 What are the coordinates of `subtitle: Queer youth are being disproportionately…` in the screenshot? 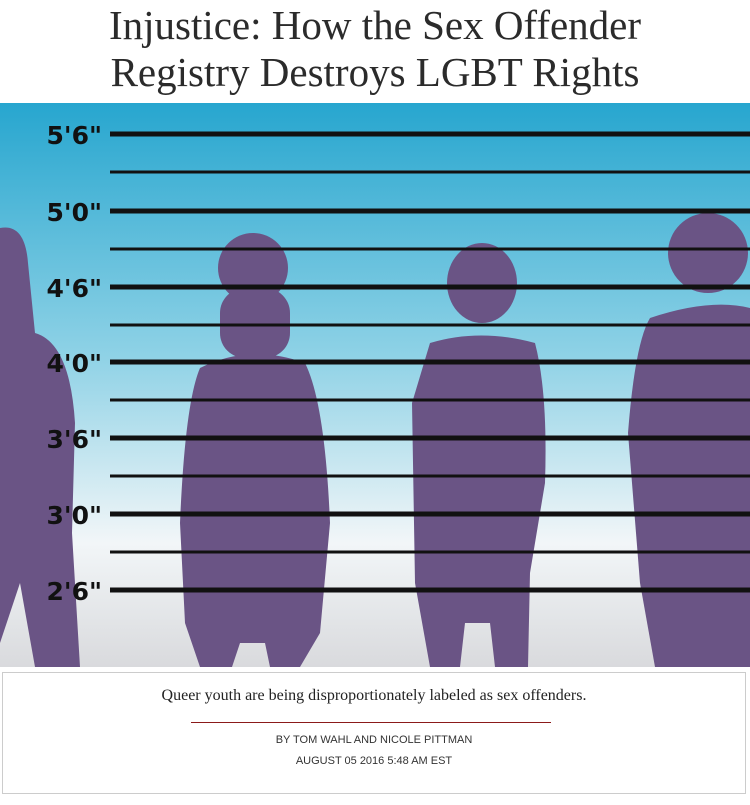 It's located at (374, 695).